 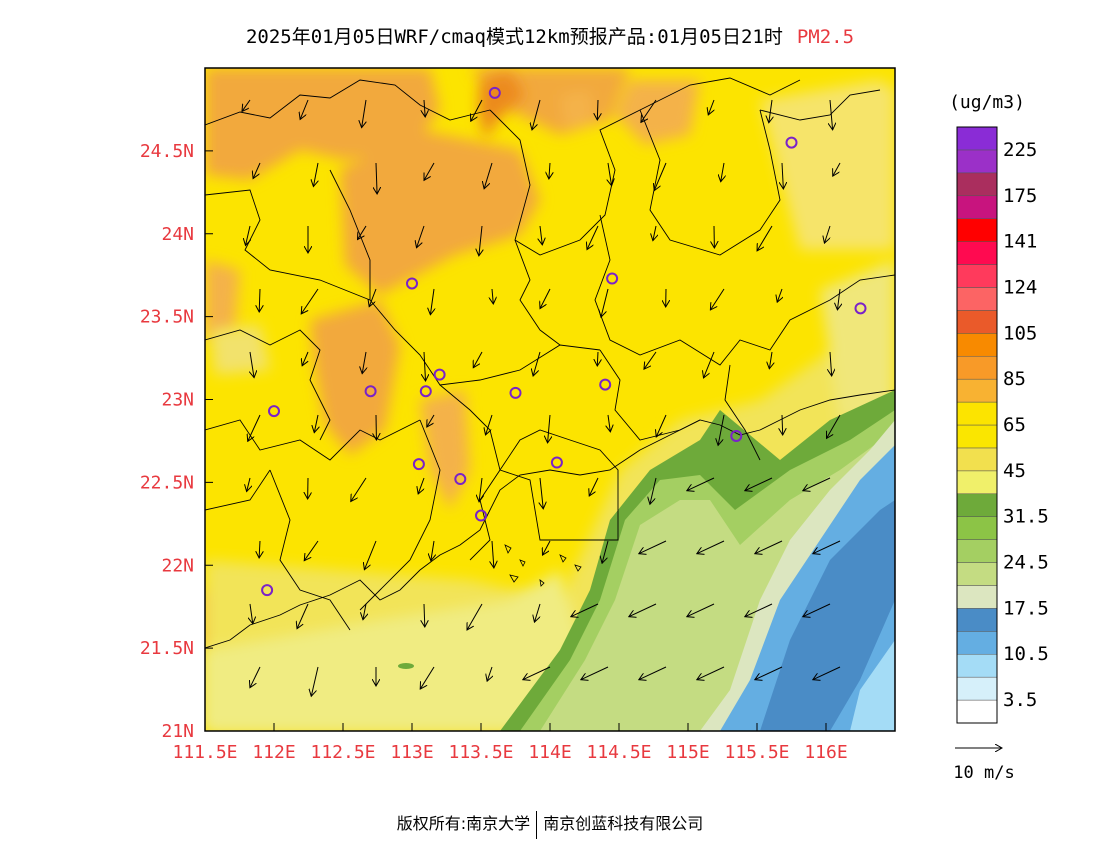 I want to click on small-green-spot, so click(x=406, y=666).